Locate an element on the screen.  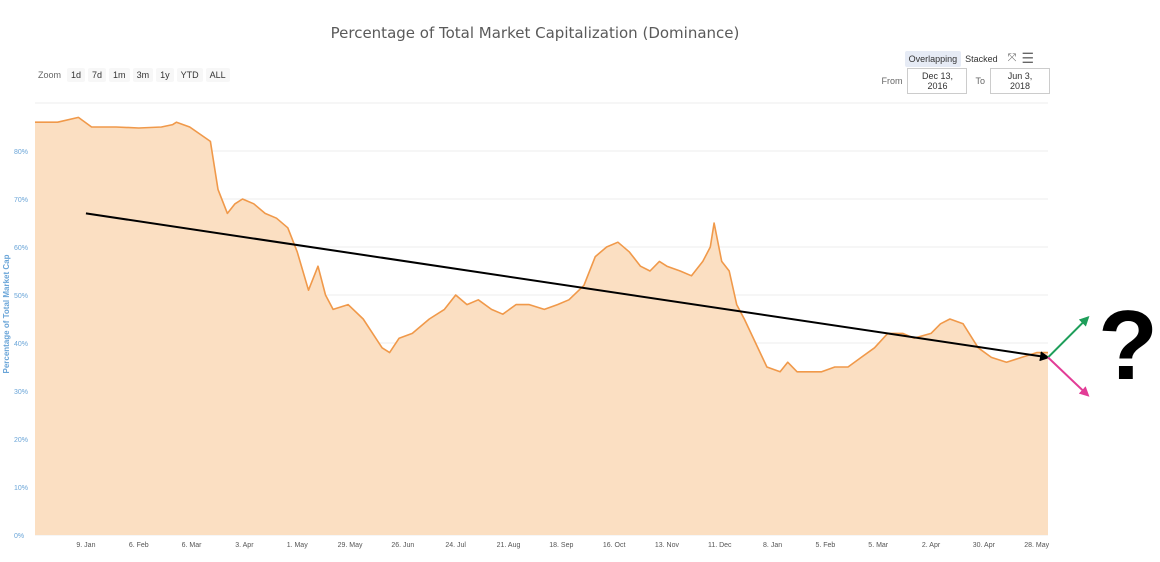
y-tick-label: 80% is located at coordinates (21, 152).